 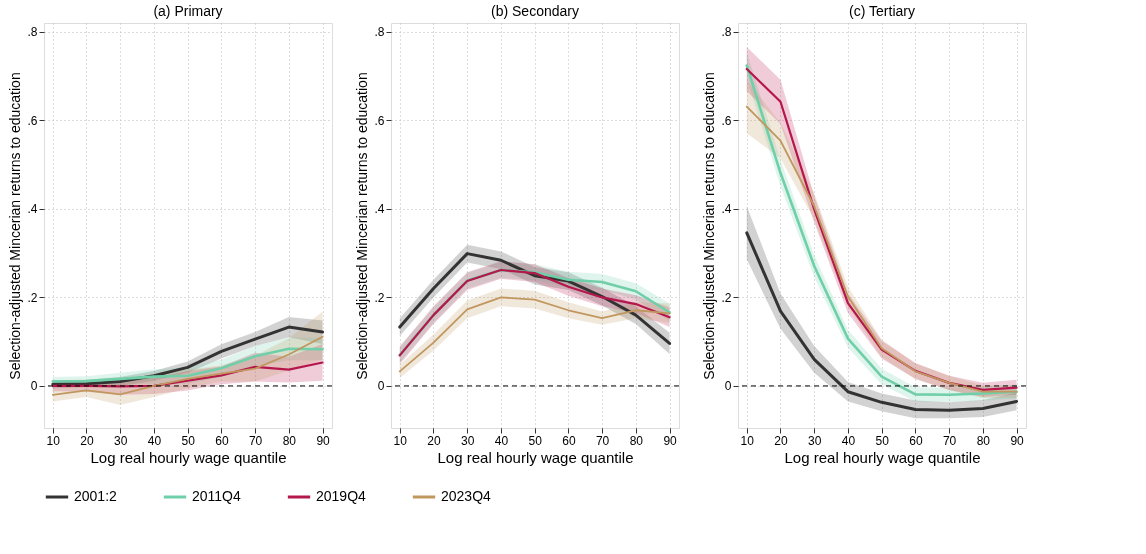 What do you see at coordinates (882, 11) in the screenshot?
I see `chart-title: (c) Tertiary` at bounding box center [882, 11].